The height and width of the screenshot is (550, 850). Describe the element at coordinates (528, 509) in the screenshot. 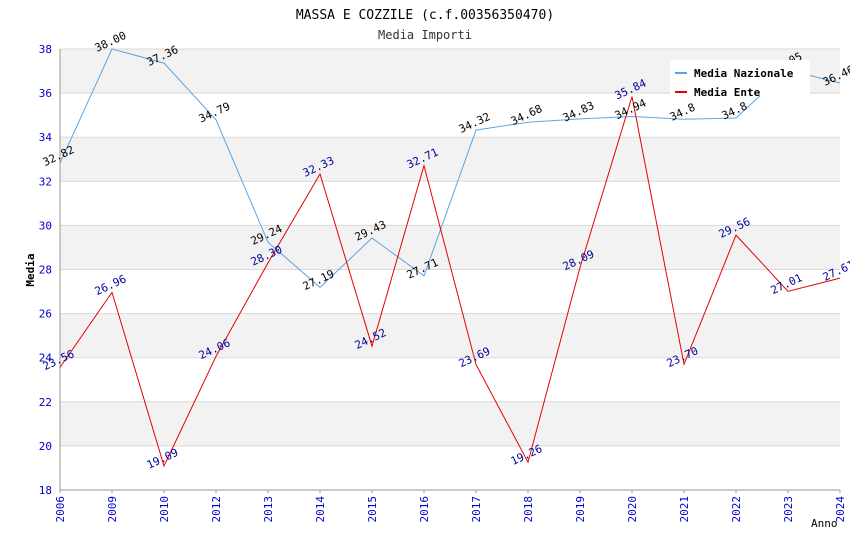

I see `x-tick-label: 2018` at that location.